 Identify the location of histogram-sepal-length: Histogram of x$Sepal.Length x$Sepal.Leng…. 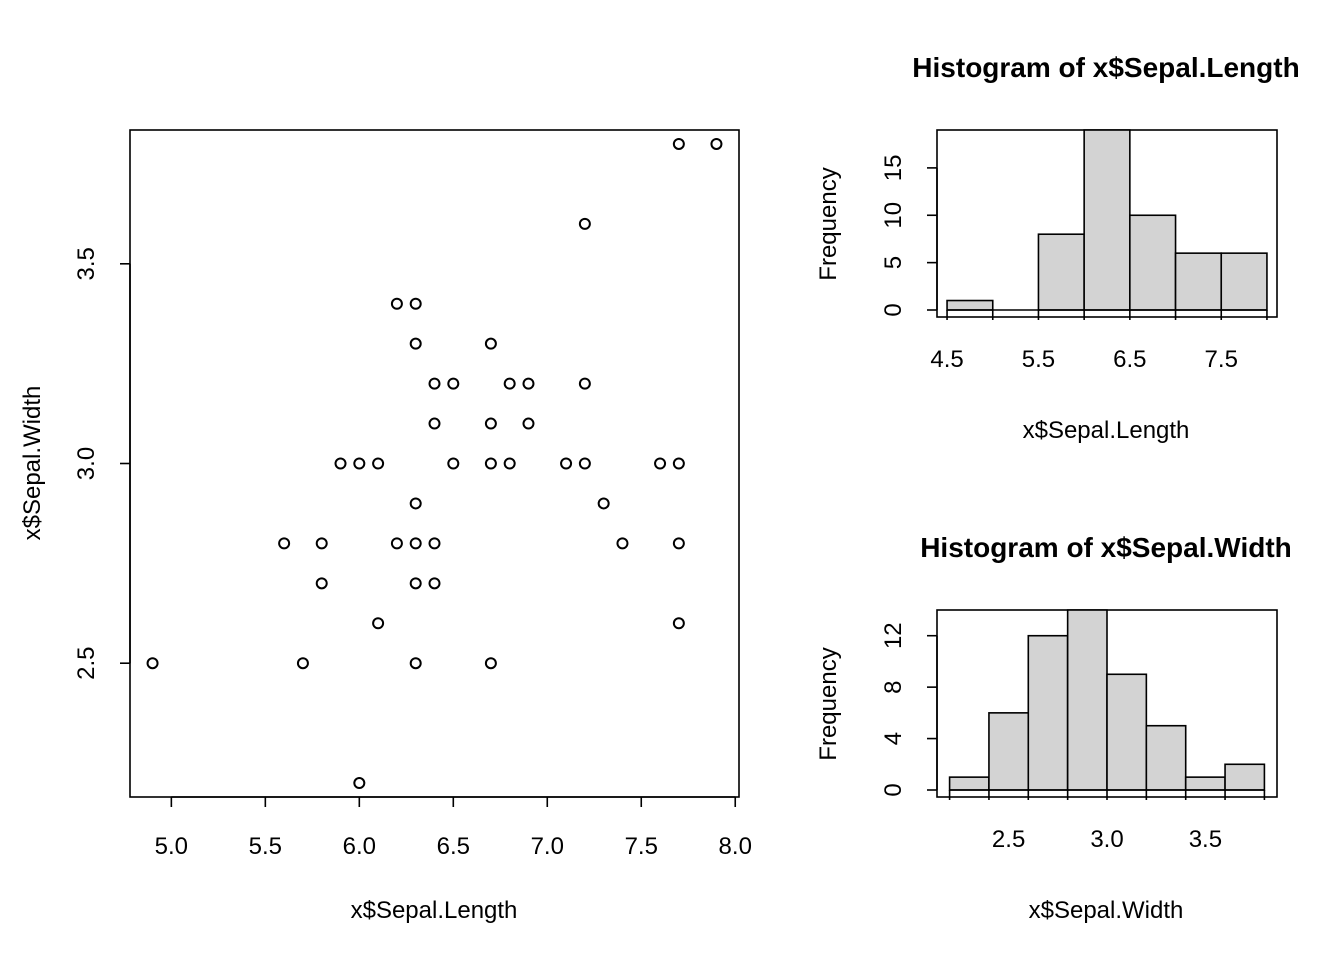
(1057, 248).